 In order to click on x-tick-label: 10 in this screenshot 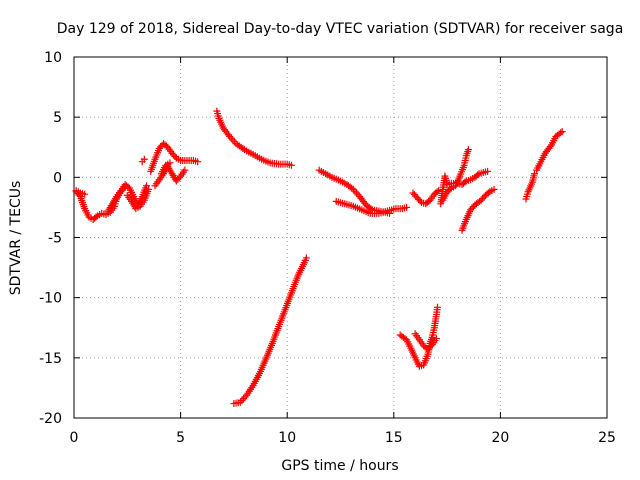, I will do `click(287, 438)`.